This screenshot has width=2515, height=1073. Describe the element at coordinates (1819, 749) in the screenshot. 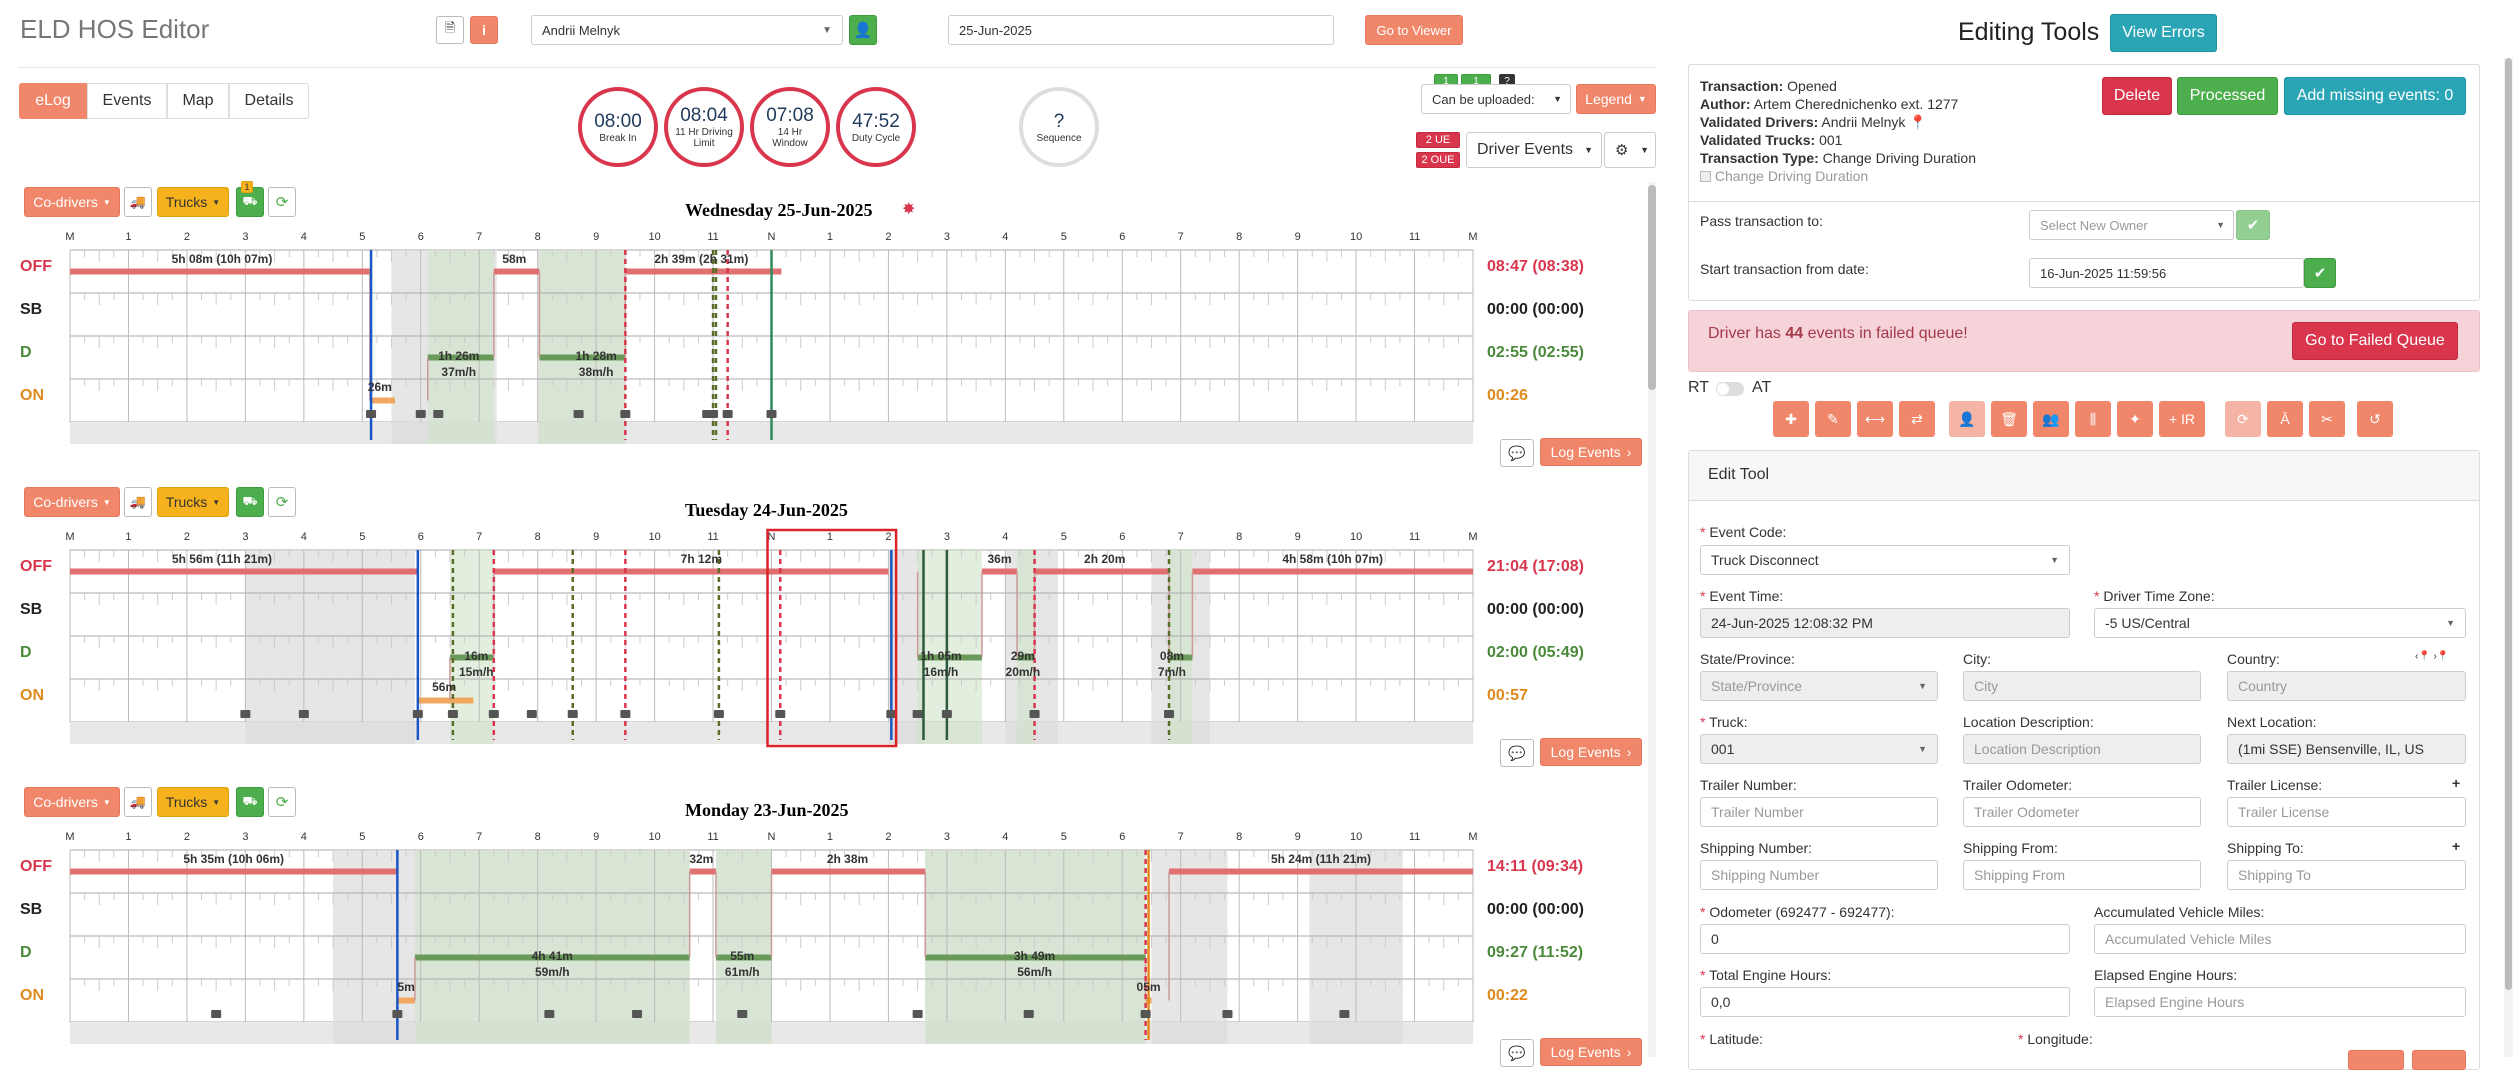

I see `truck-select: 001 ▼` at that location.